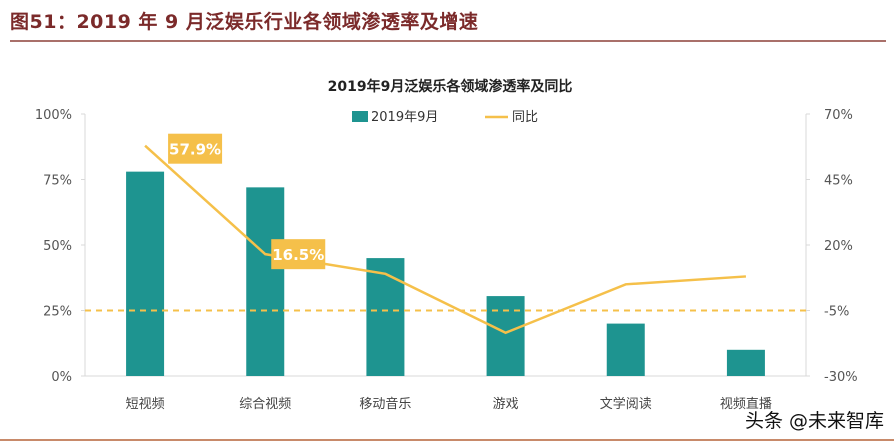 Image resolution: width=894 pixels, height=441 pixels. I want to click on right-tick-label: 20%, so click(838, 246).